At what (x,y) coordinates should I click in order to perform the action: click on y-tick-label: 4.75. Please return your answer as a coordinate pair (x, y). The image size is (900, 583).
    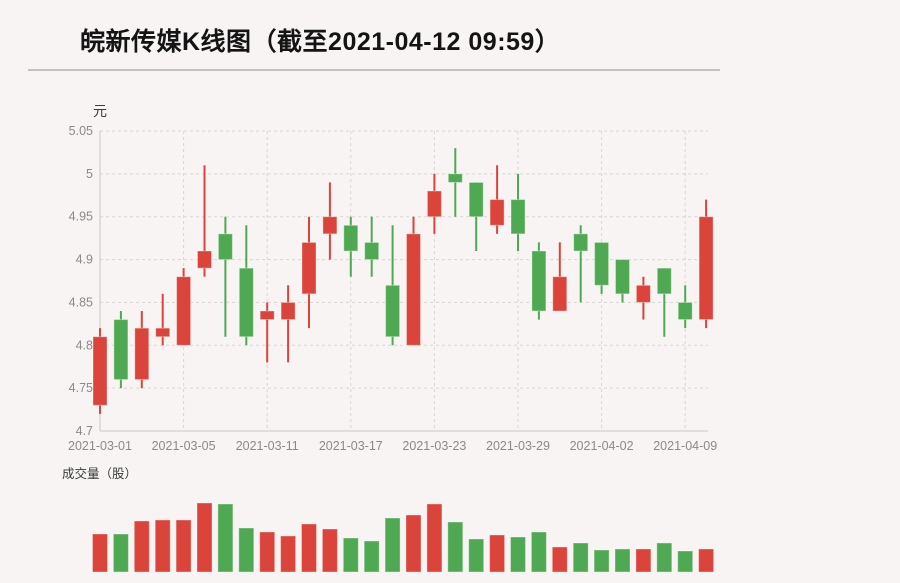
    Looking at the image, I should click on (81, 388).